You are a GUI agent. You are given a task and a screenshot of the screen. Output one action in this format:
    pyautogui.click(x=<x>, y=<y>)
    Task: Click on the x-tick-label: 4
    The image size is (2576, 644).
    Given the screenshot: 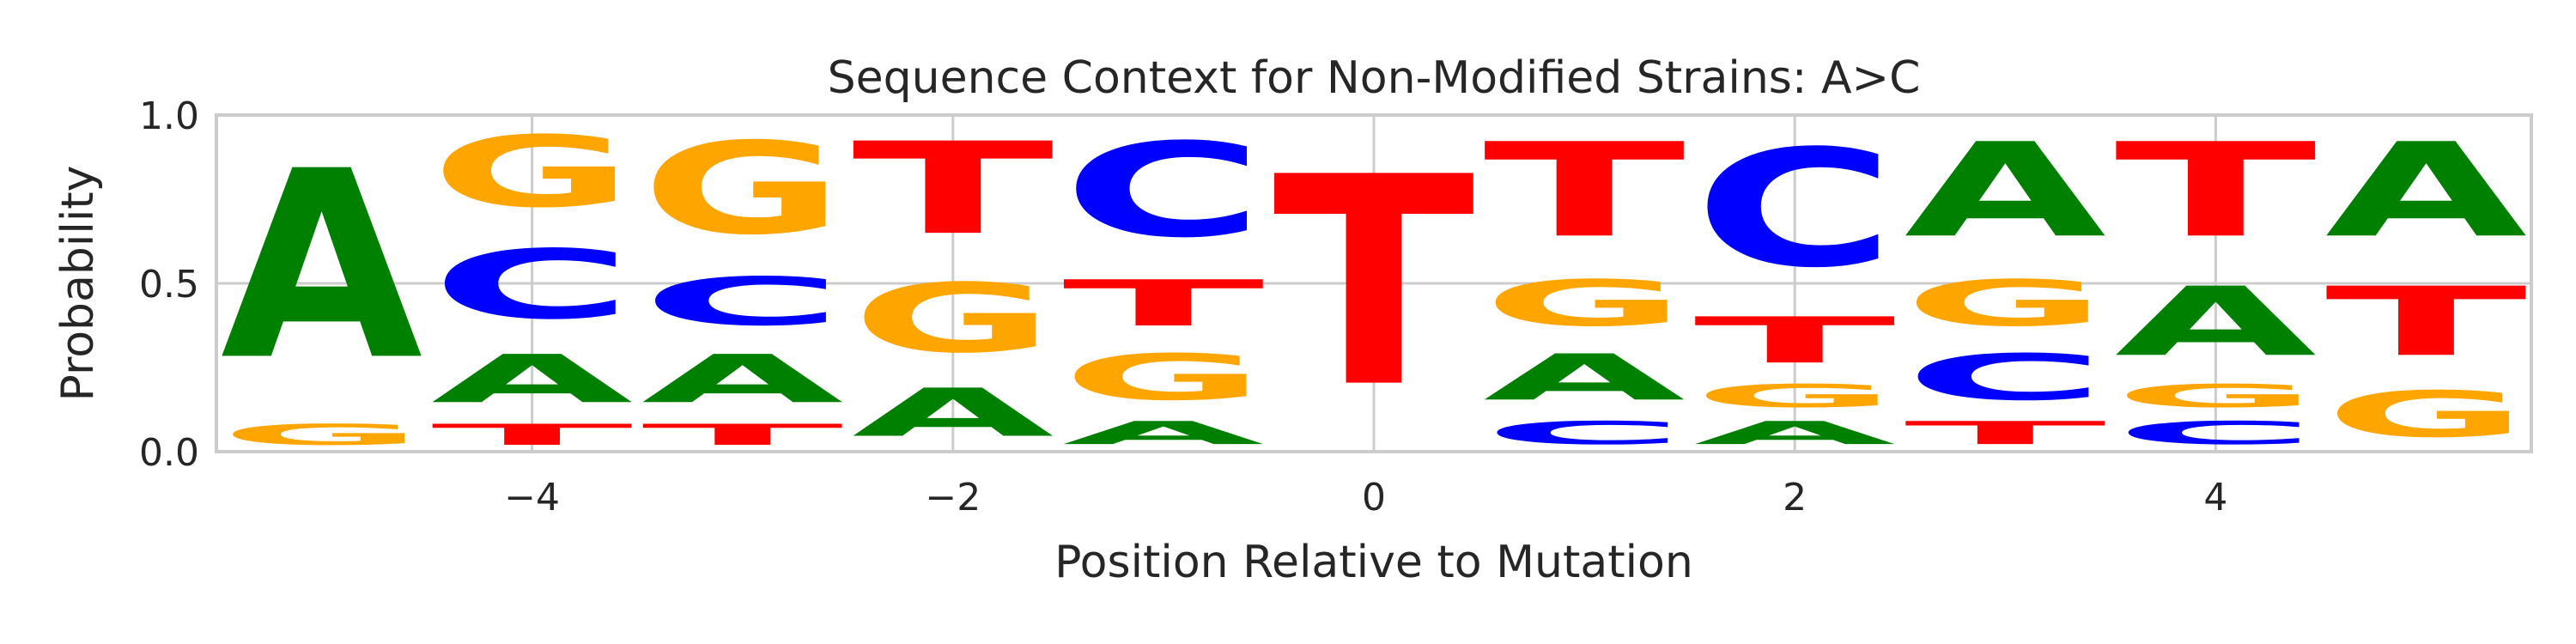 What is the action you would take?
    pyautogui.click(x=2215, y=497)
    